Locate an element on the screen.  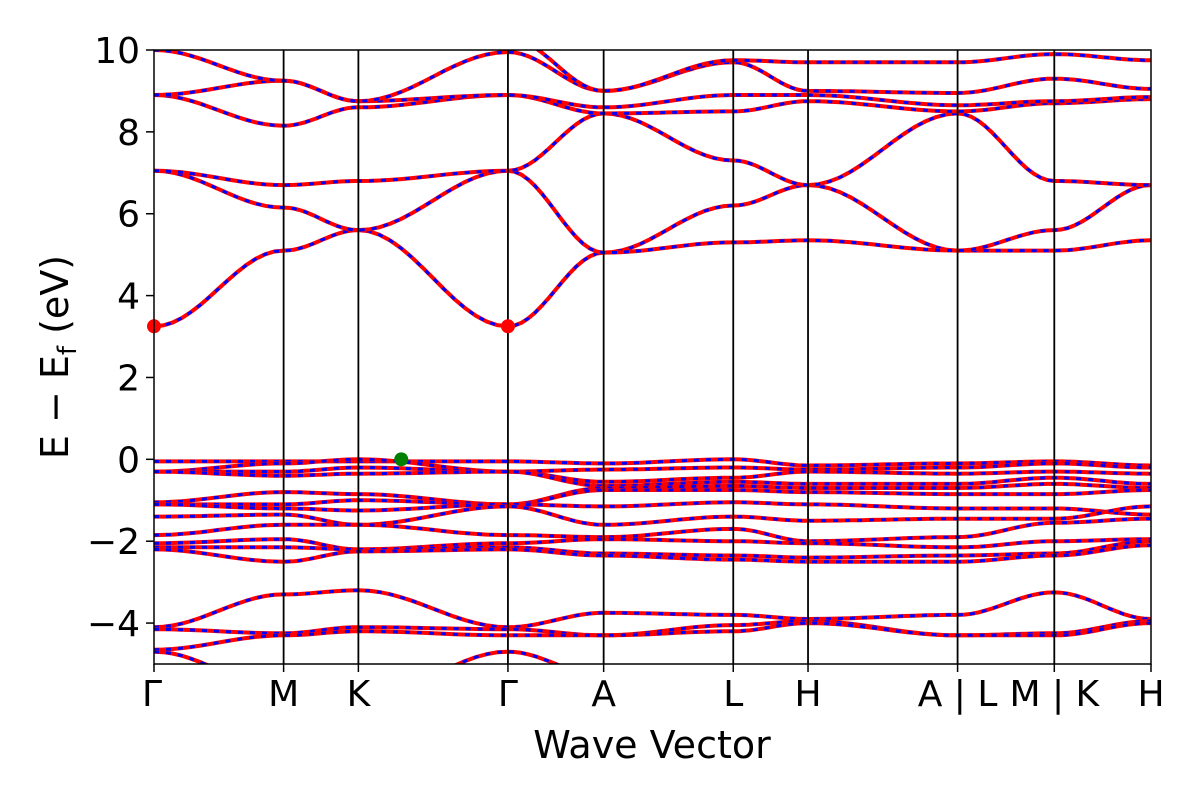
x-tick-label: A | L is located at coordinates (958, 694).